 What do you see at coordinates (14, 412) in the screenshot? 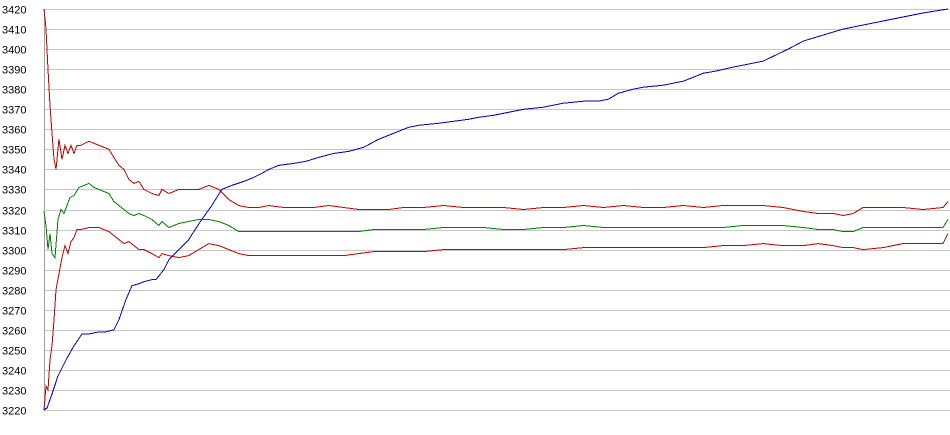
I see `y-tick-label: 3220` at bounding box center [14, 412].